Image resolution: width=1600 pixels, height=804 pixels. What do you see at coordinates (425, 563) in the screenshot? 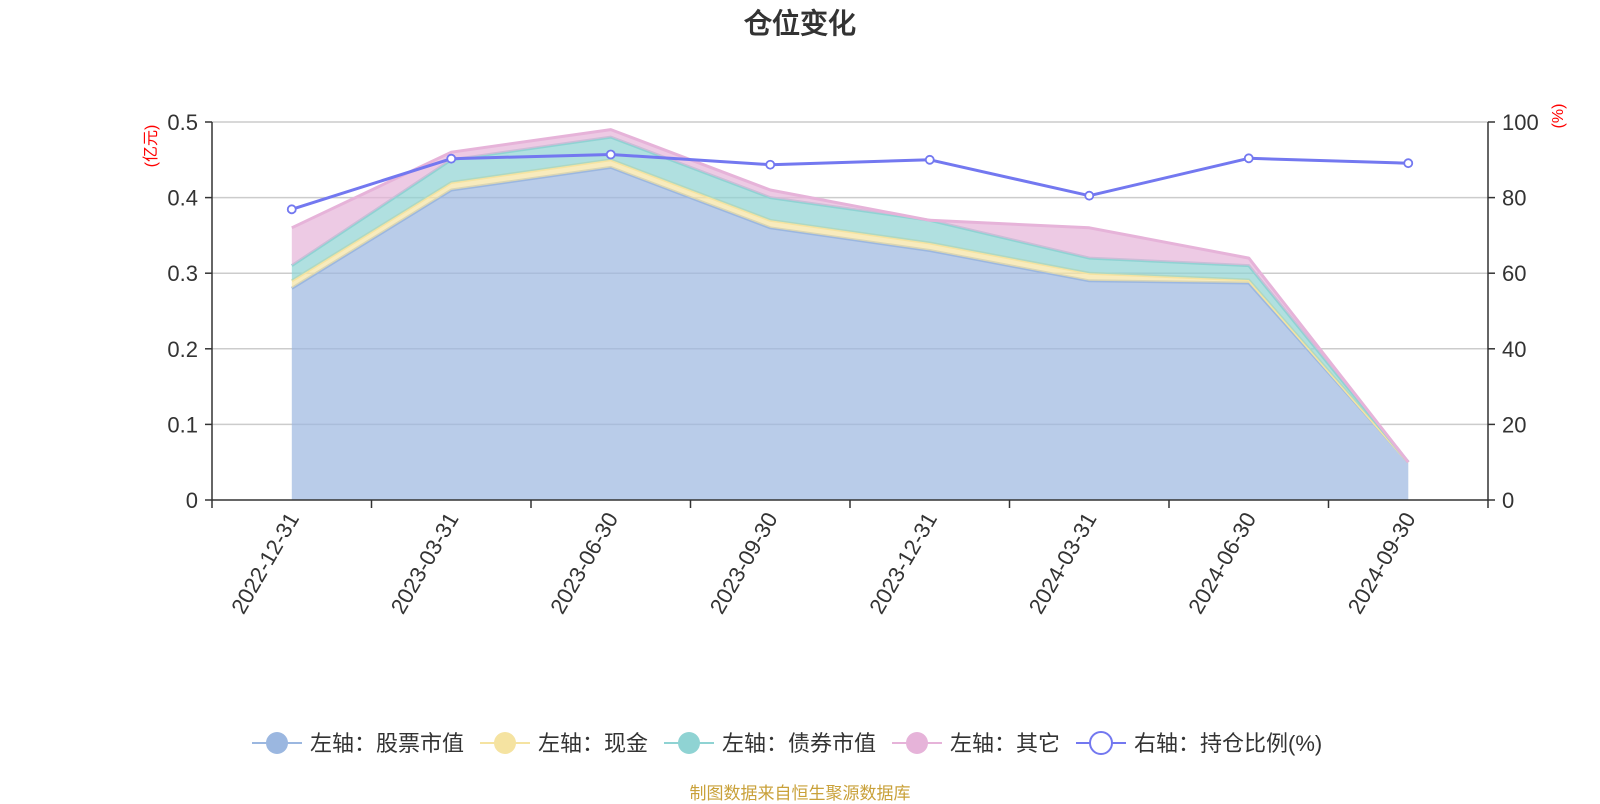
I see `x-axis-tick-label: 2023-03-31` at bounding box center [425, 563].